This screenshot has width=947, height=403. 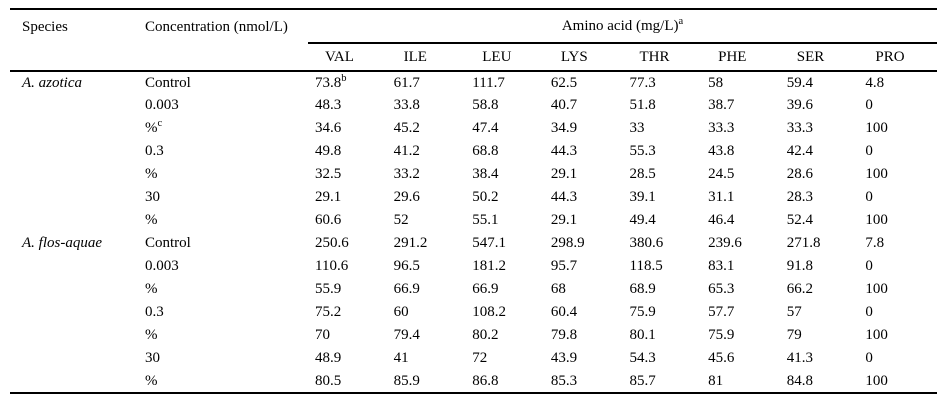 I want to click on value-cell: 49.8, so click(x=328, y=151).